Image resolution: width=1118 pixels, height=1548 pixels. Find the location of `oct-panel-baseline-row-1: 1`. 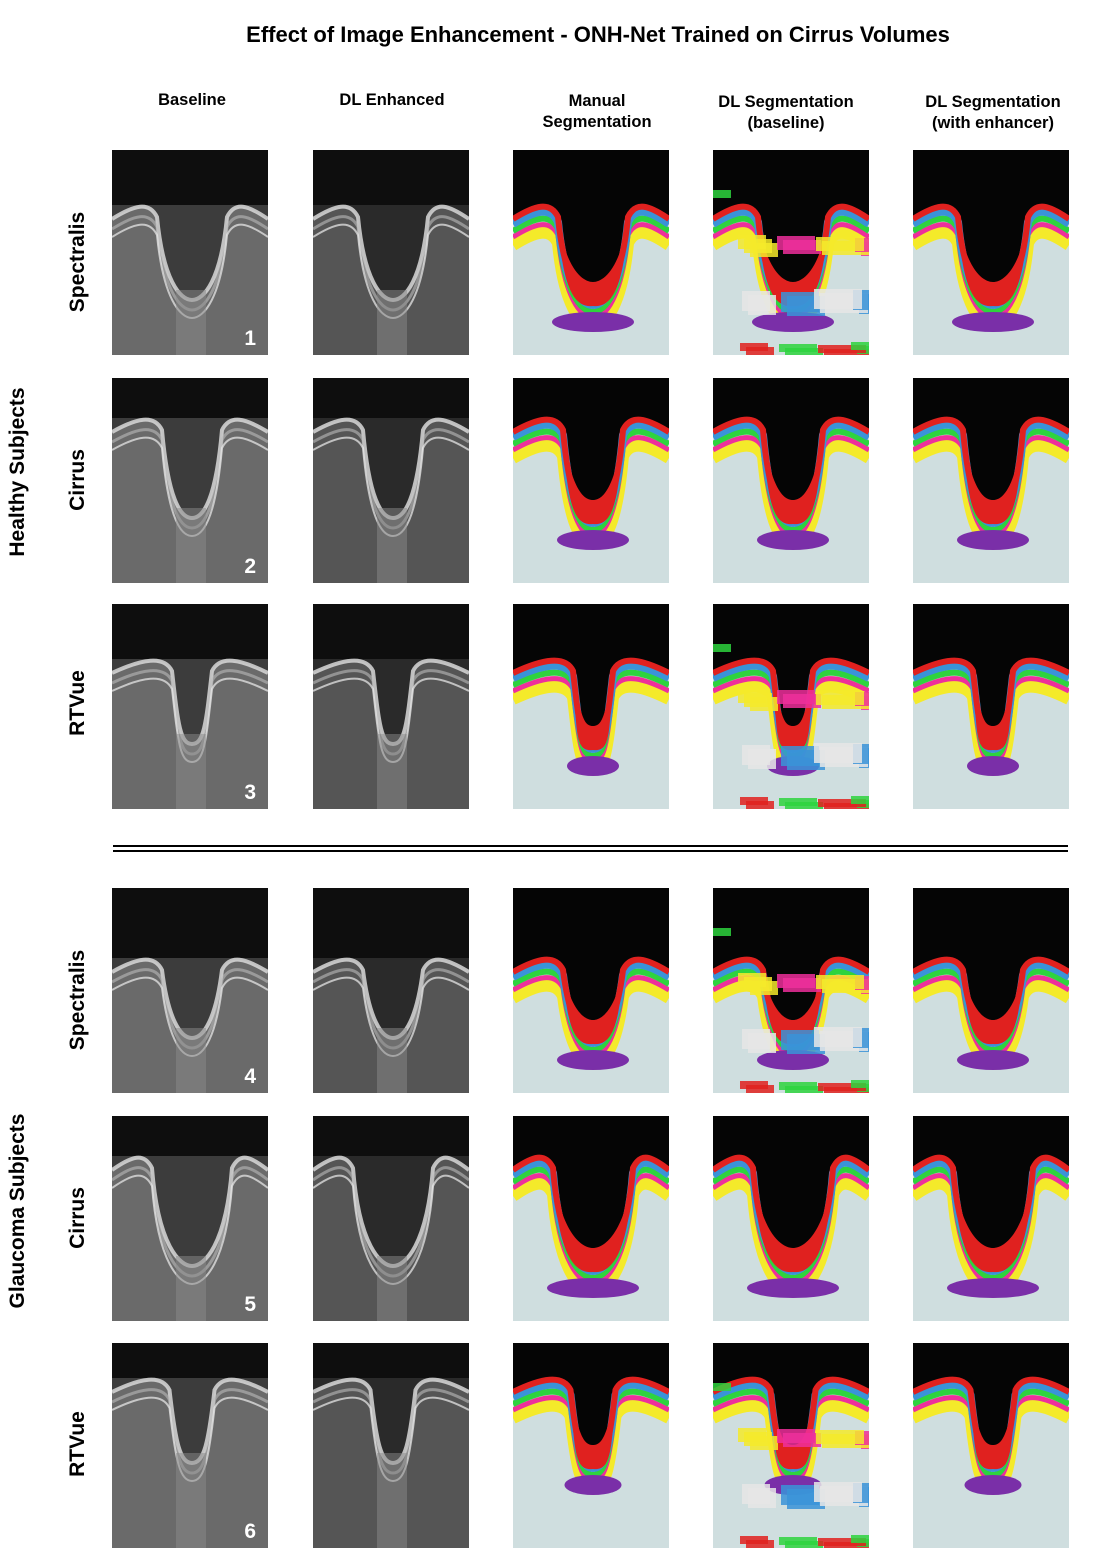

oct-panel-baseline-row-1: 1 is located at coordinates (190, 252).